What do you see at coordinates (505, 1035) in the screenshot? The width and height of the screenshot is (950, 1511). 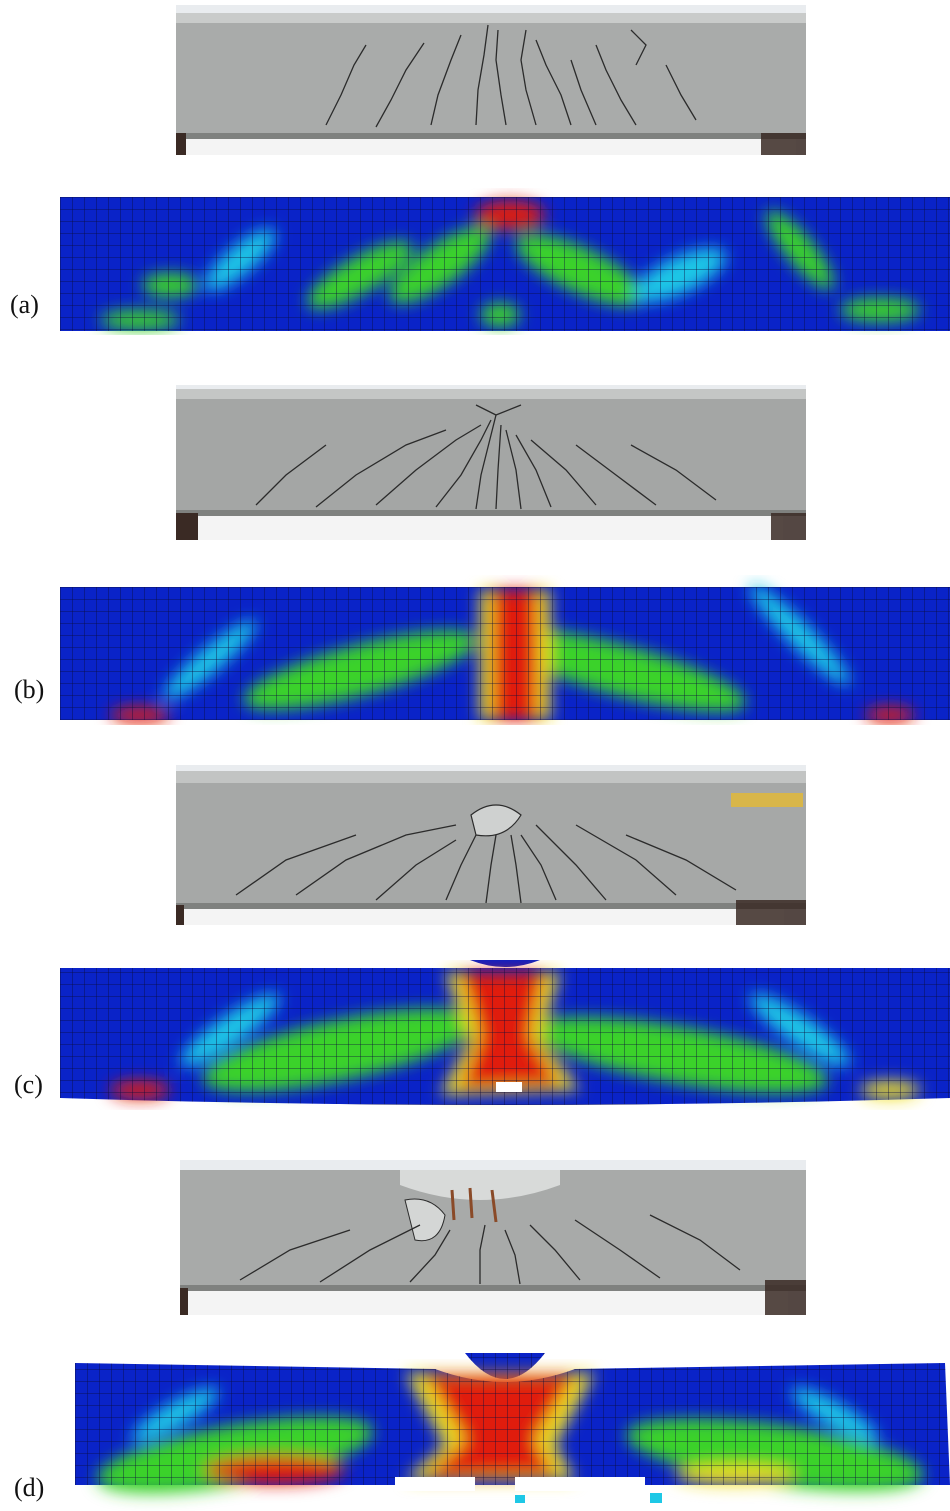 I see `fem-contour-c` at bounding box center [505, 1035].